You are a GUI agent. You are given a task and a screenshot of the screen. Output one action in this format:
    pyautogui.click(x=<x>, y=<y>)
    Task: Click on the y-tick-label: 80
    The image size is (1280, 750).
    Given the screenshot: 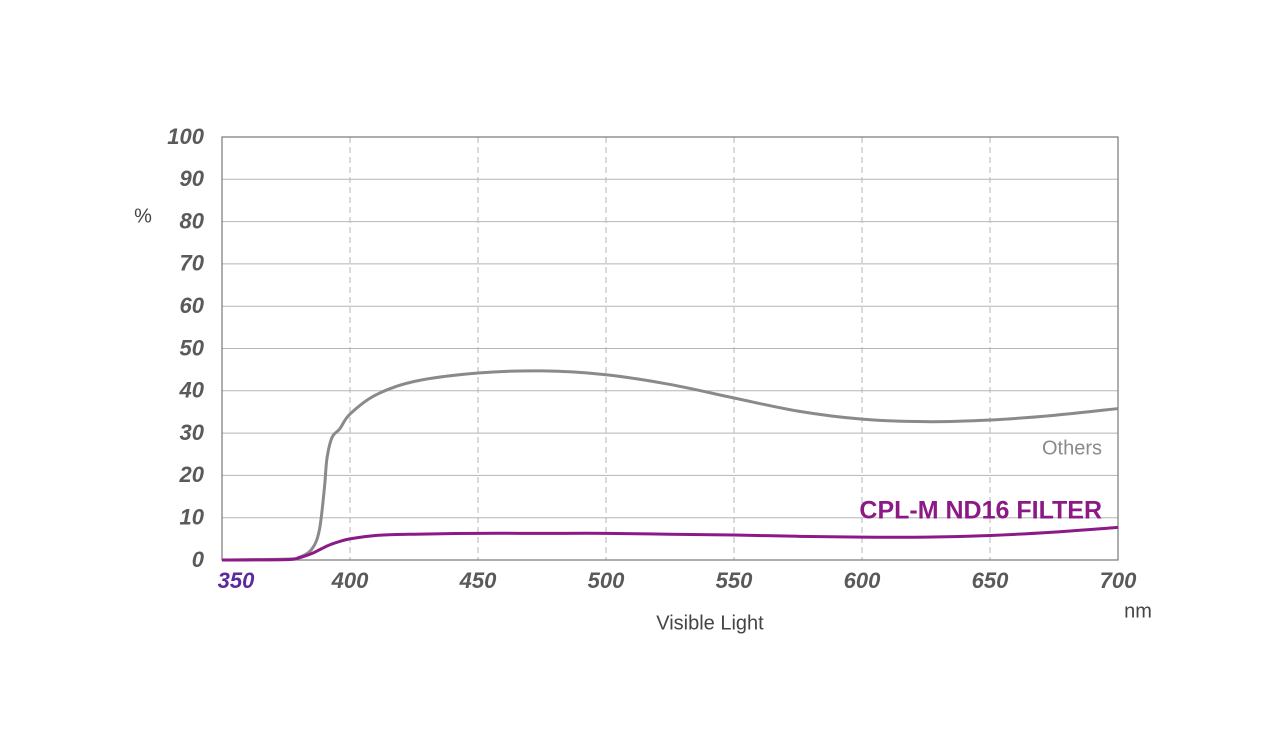 What is the action you would take?
    pyautogui.click(x=192, y=220)
    